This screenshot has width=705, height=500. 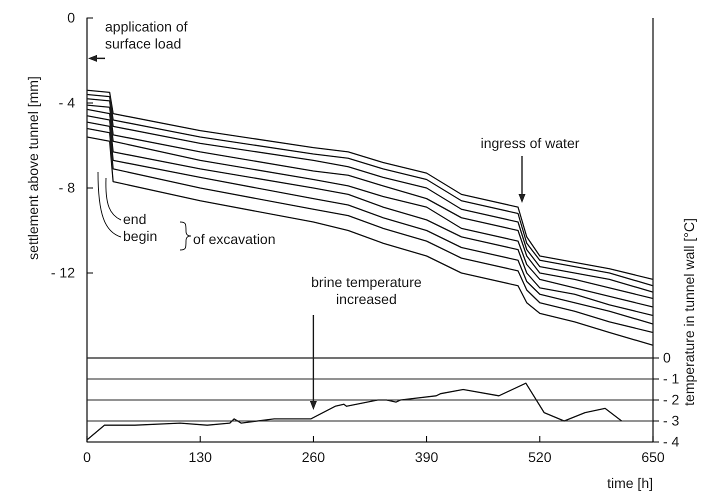 I want to click on x-tick-label: 520, so click(x=540, y=456).